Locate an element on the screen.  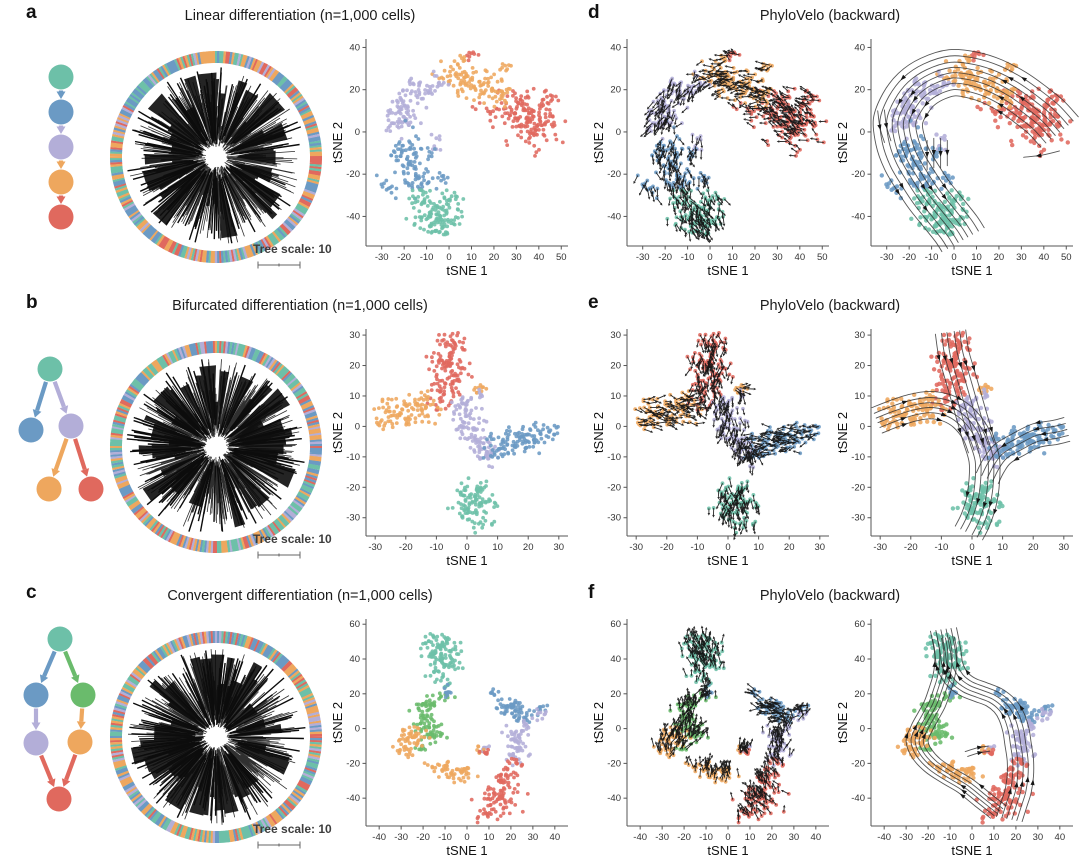
panel-label-a: a is located at coordinates (31, 12).